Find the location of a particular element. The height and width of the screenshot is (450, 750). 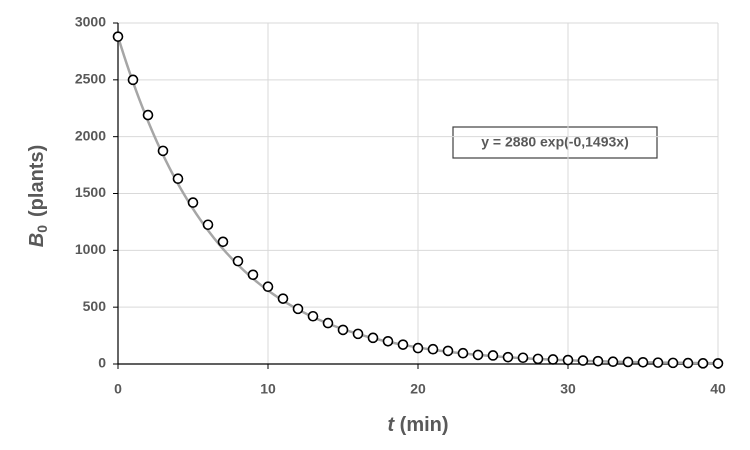

y-symbol: B is located at coordinates (37, 240).